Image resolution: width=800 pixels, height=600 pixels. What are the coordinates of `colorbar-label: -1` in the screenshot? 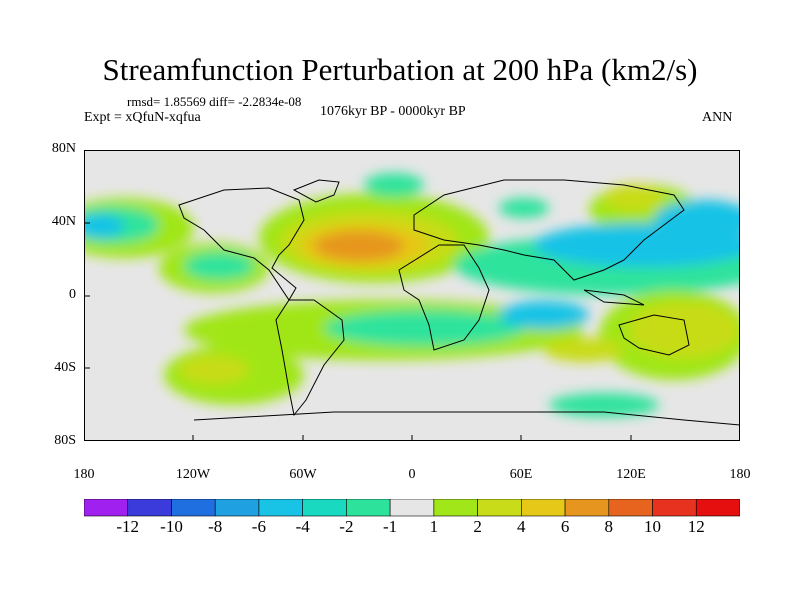 It's located at (390, 526).